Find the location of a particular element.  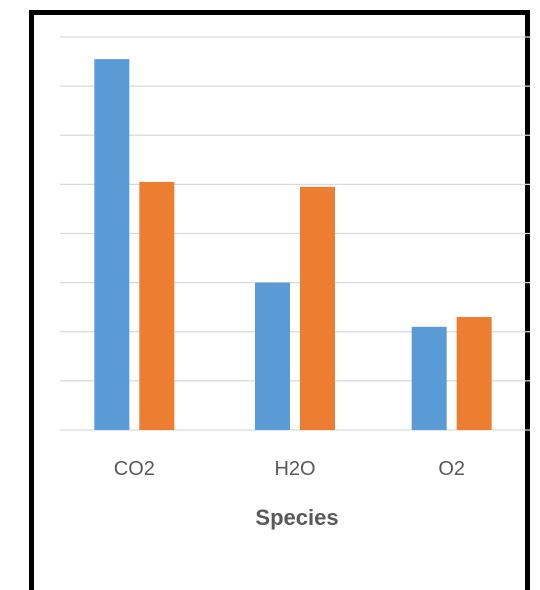

x-tick-label-h2o: H2O is located at coordinates (294, 469).